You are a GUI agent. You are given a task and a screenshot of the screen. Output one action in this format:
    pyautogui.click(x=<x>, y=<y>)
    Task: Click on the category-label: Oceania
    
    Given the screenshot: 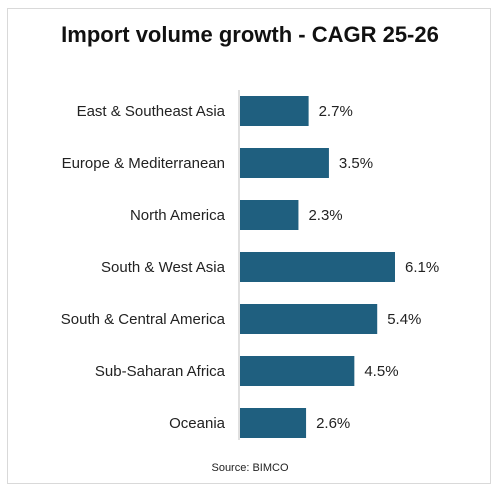 What is the action you would take?
    pyautogui.click(x=197, y=423)
    